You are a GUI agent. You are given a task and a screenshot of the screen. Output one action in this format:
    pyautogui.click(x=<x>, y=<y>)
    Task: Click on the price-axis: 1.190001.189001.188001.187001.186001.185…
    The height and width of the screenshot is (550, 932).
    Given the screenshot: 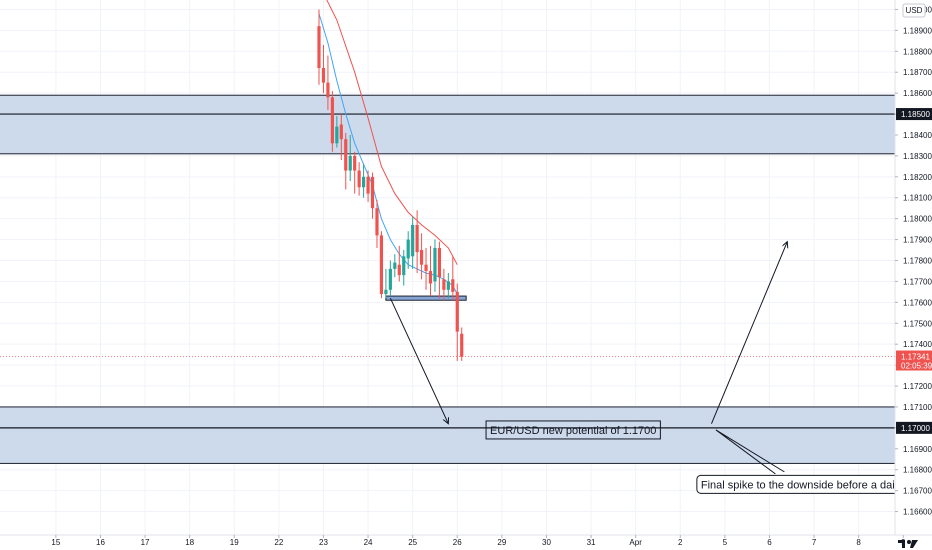 What is the action you would take?
    pyautogui.click(x=913, y=267)
    